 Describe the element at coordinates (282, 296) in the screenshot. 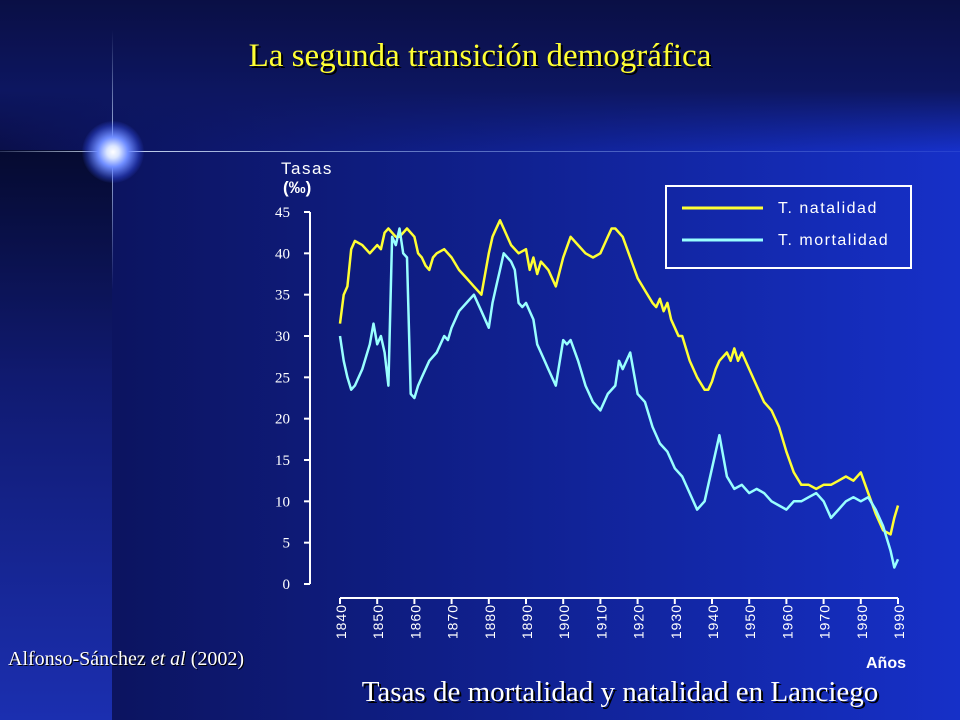

I see `y-tick-label: 35` at that location.